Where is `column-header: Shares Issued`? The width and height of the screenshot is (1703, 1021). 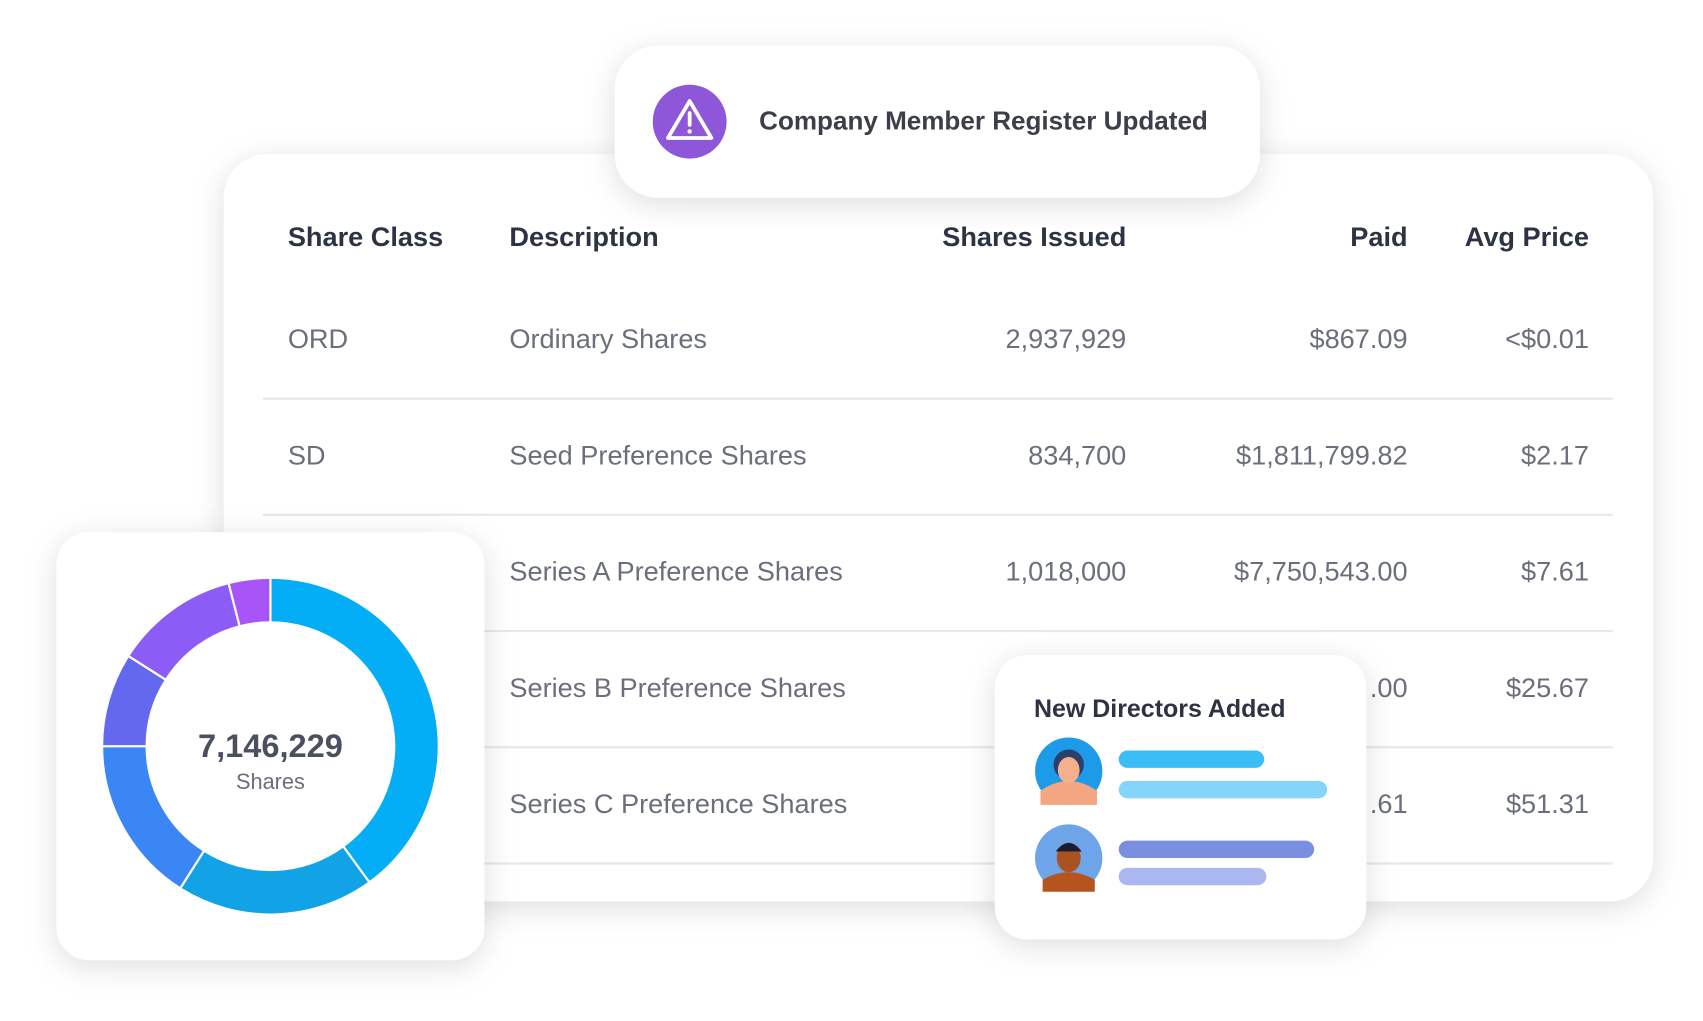 column-header: Shares Issued is located at coordinates (1034, 236).